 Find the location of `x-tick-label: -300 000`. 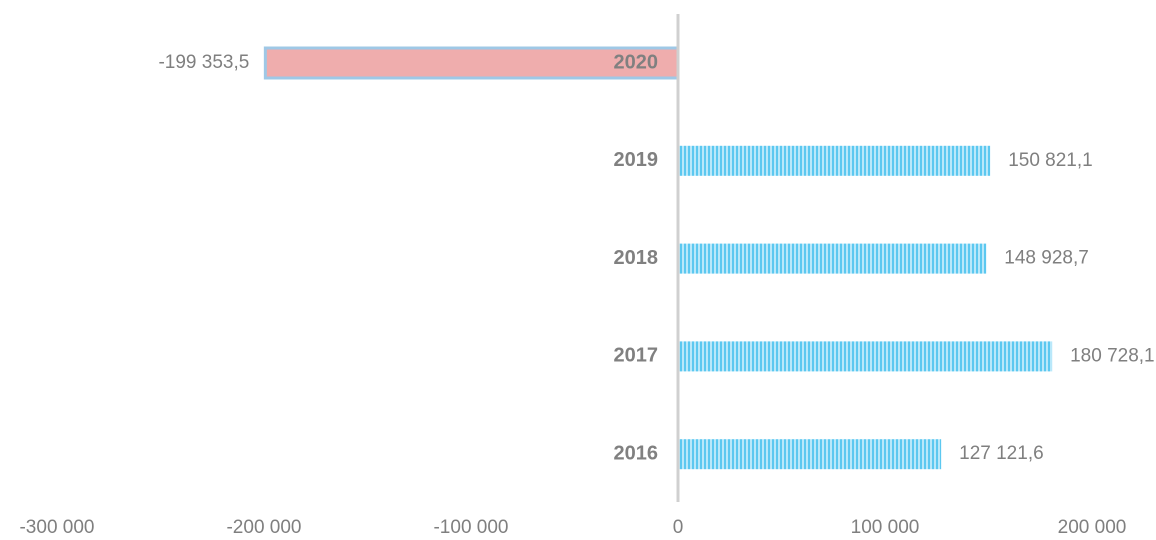

x-tick-label: -300 000 is located at coordinates (56, 527).